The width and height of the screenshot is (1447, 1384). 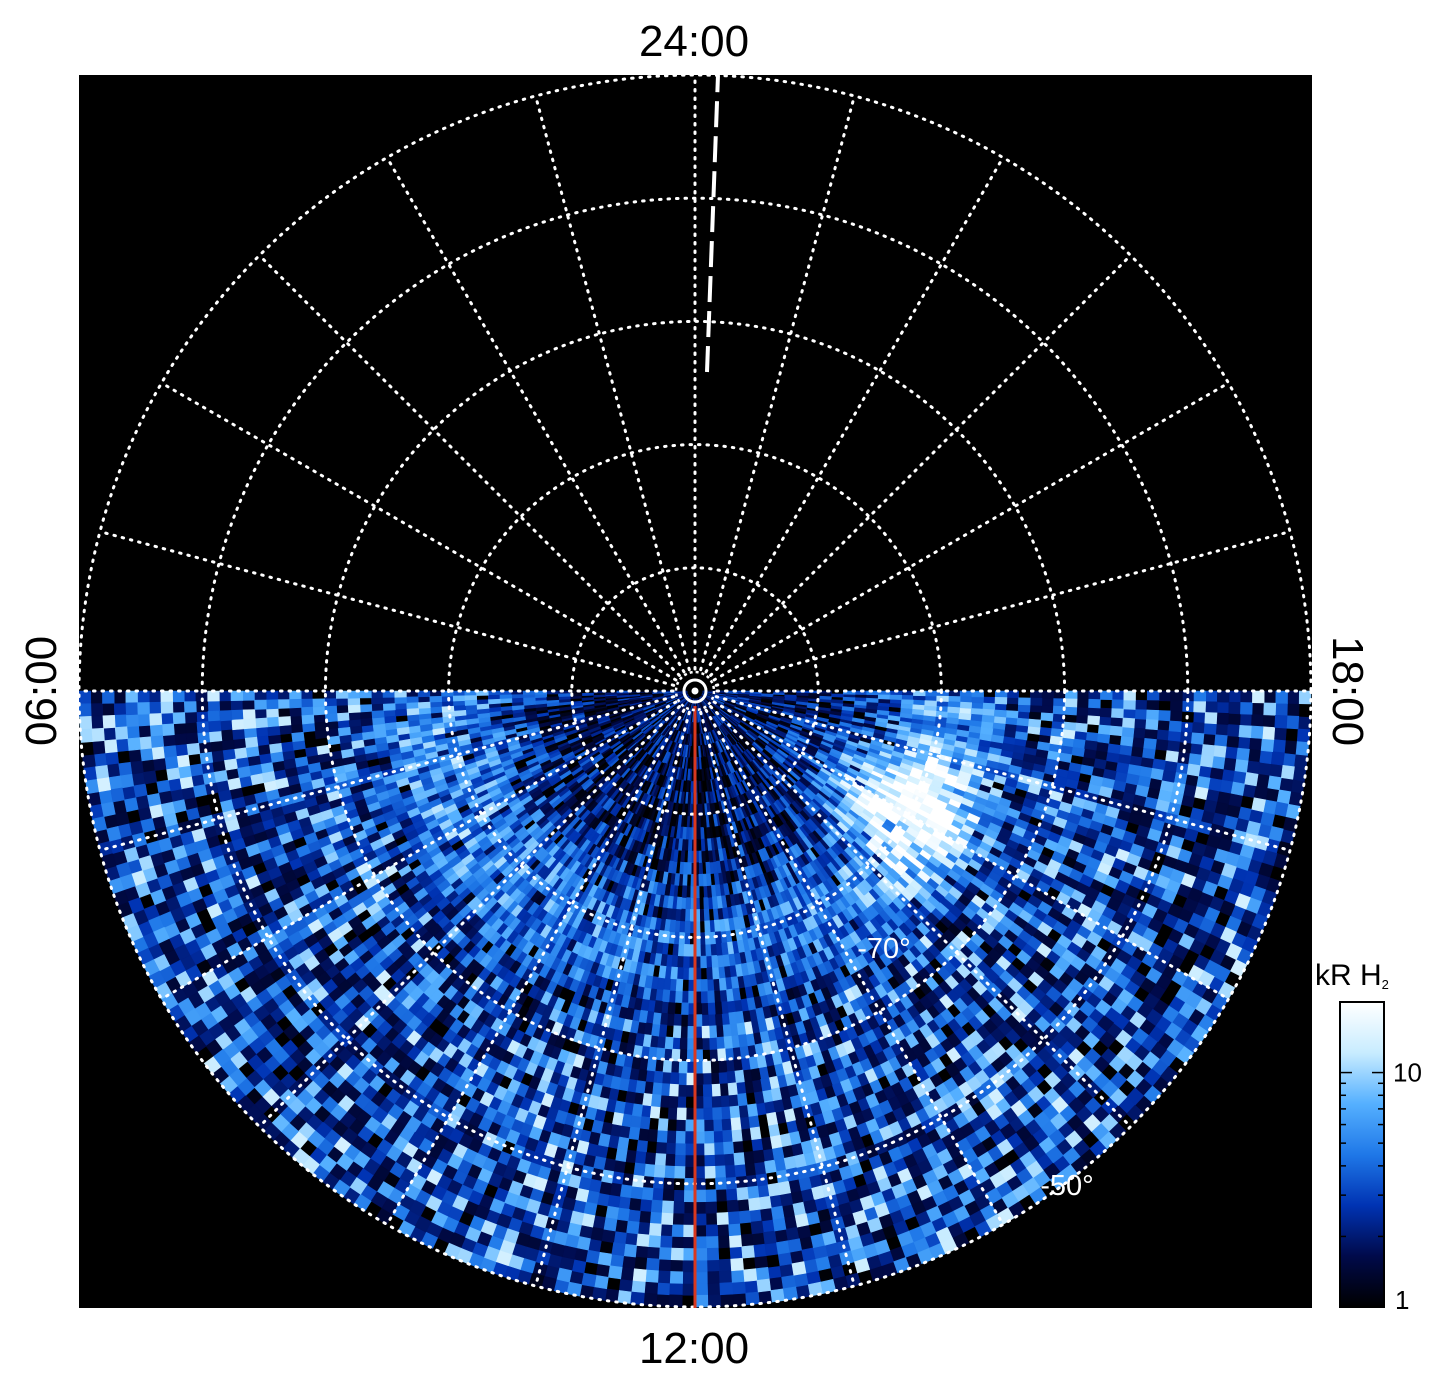 What do you see at coordinates (694, 41) in the screenshot?
I see `local-time-label-top: 24:00` at bounding box center [694, 41].